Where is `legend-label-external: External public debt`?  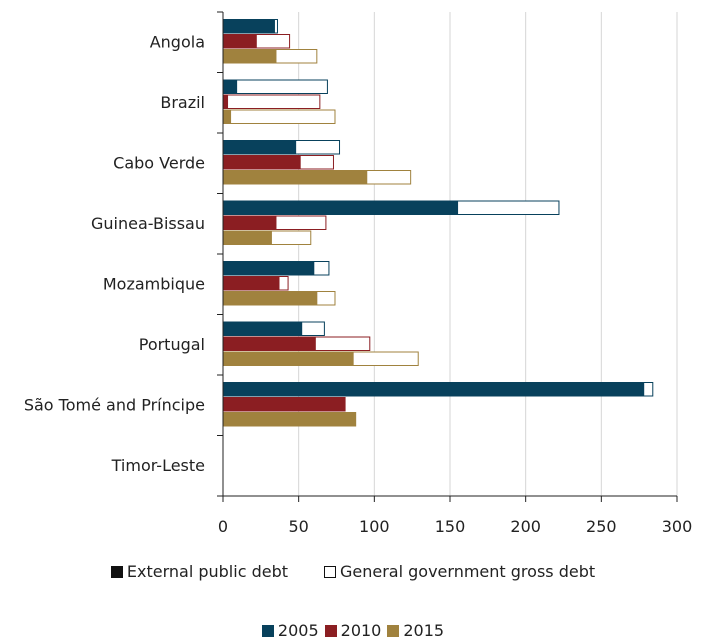 legend-label-external: External public debt is located at coordinates (207, 571).